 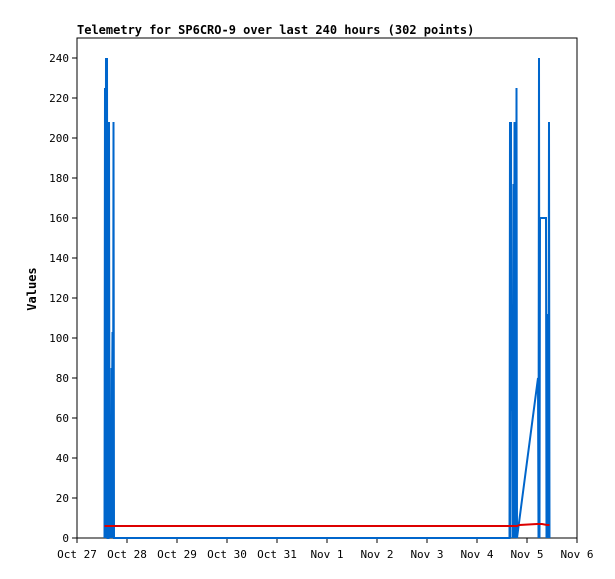 I want to click on y-tick-label: 220, so click(x=59, y=98).